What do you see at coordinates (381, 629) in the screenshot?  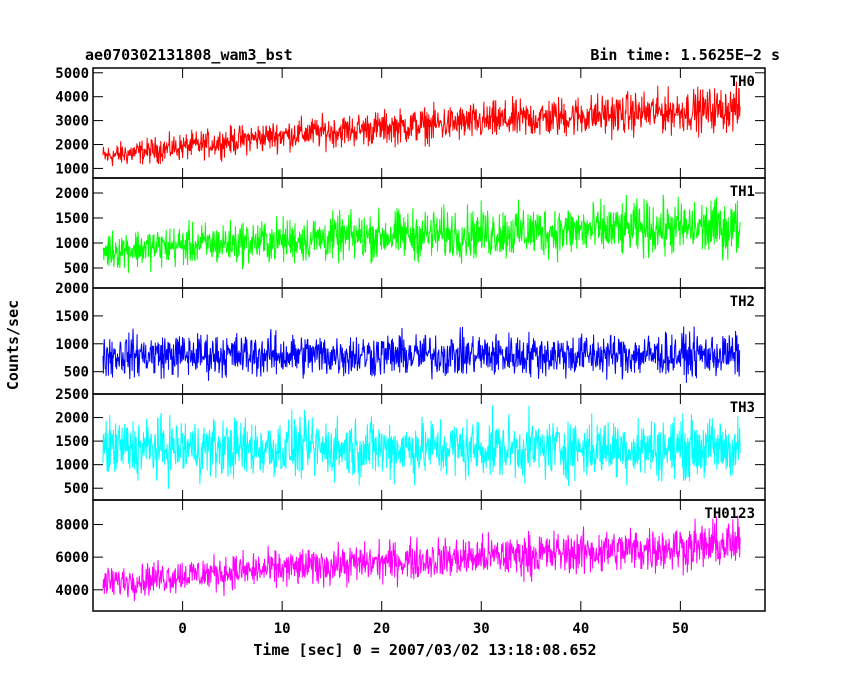 I see `x-tick-label: 20` at bounding box center [381, 629].